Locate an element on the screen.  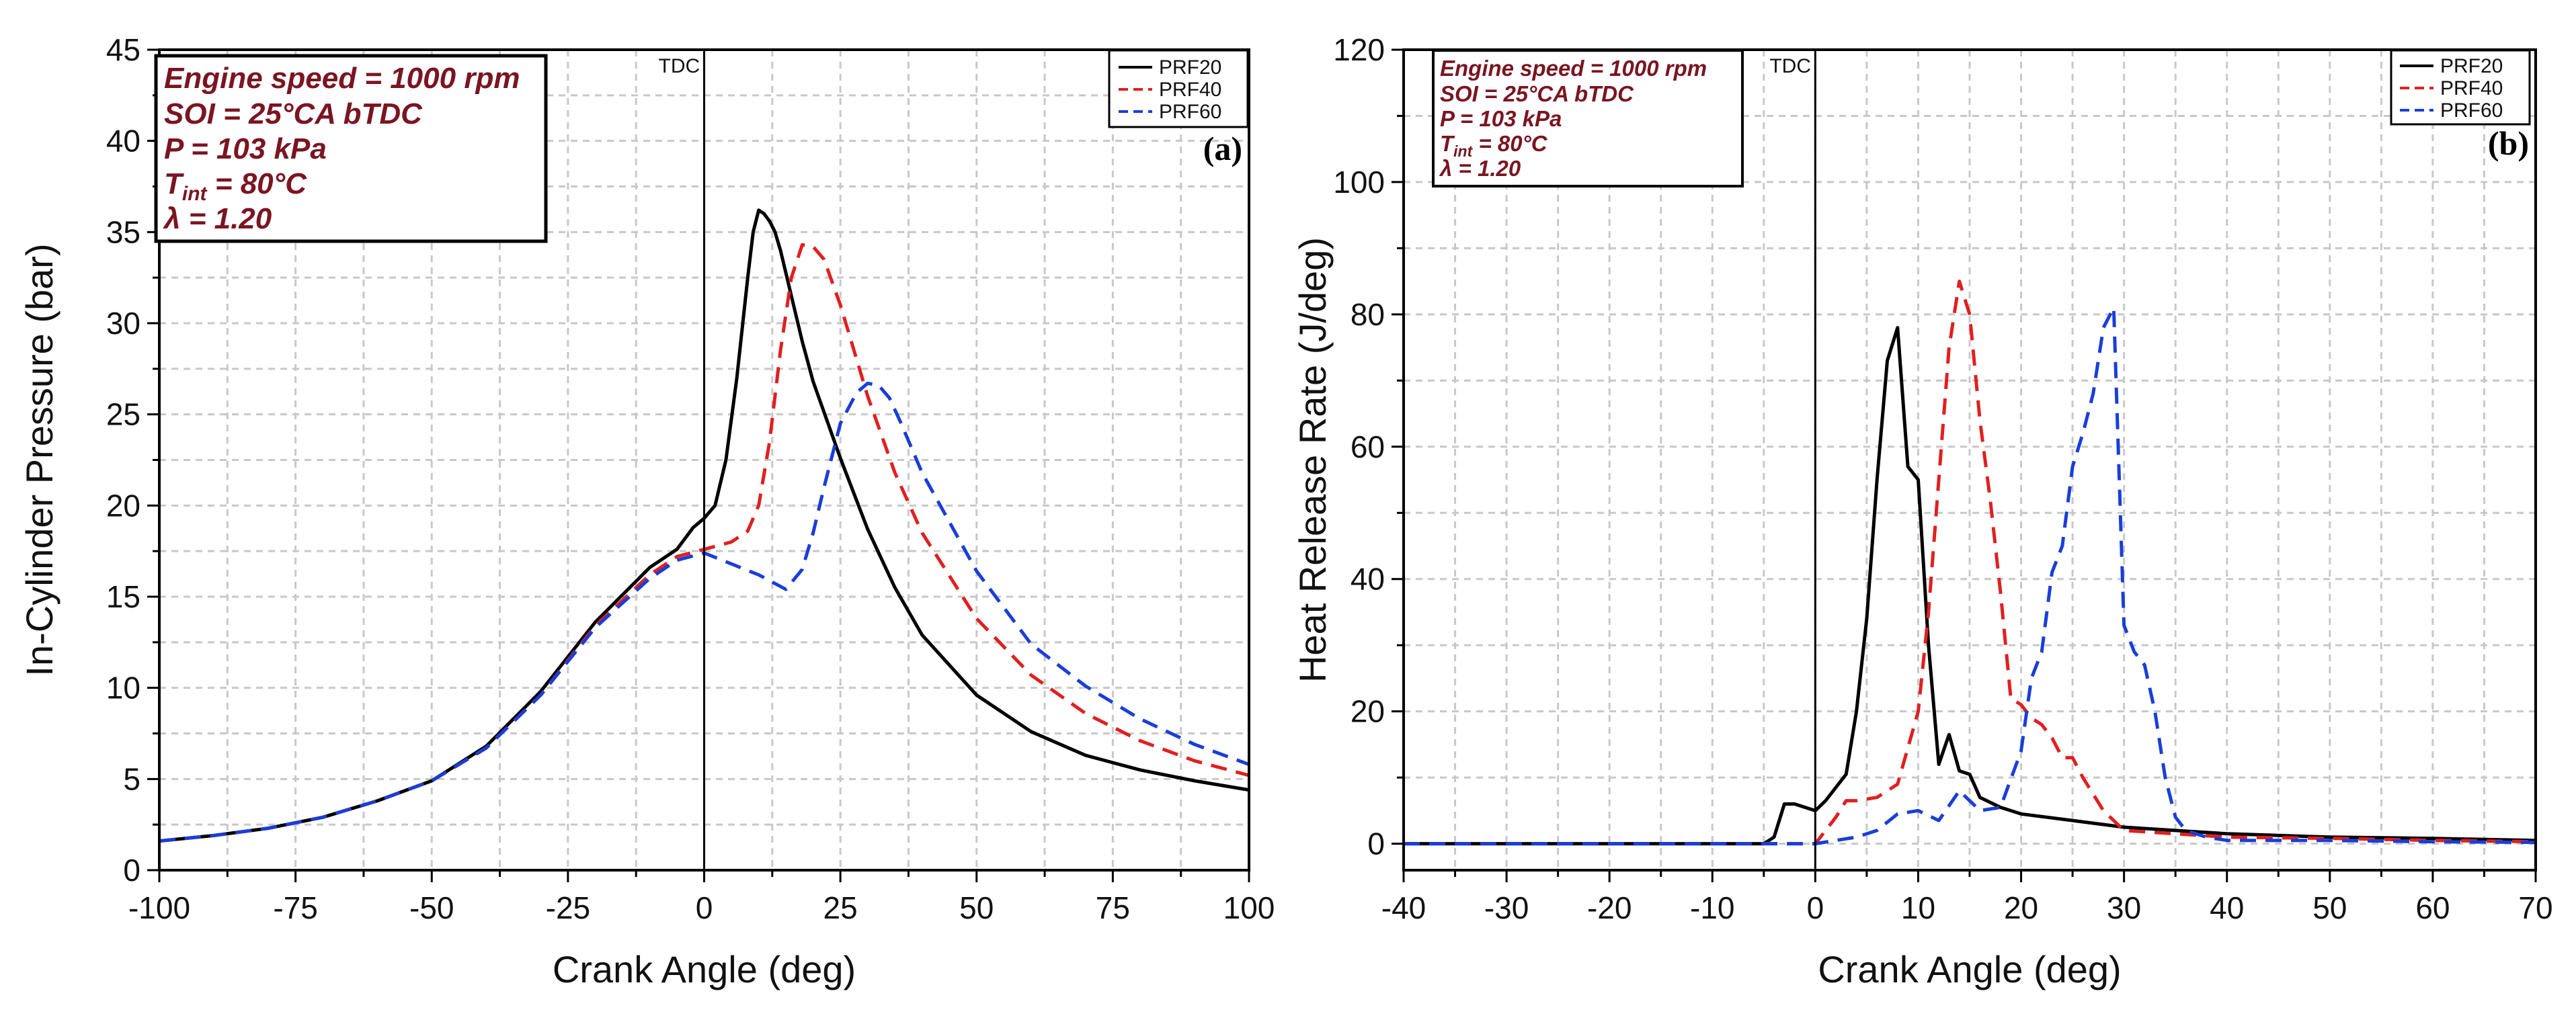
x-tick-label: -50 is located at coordinates (431, 907).